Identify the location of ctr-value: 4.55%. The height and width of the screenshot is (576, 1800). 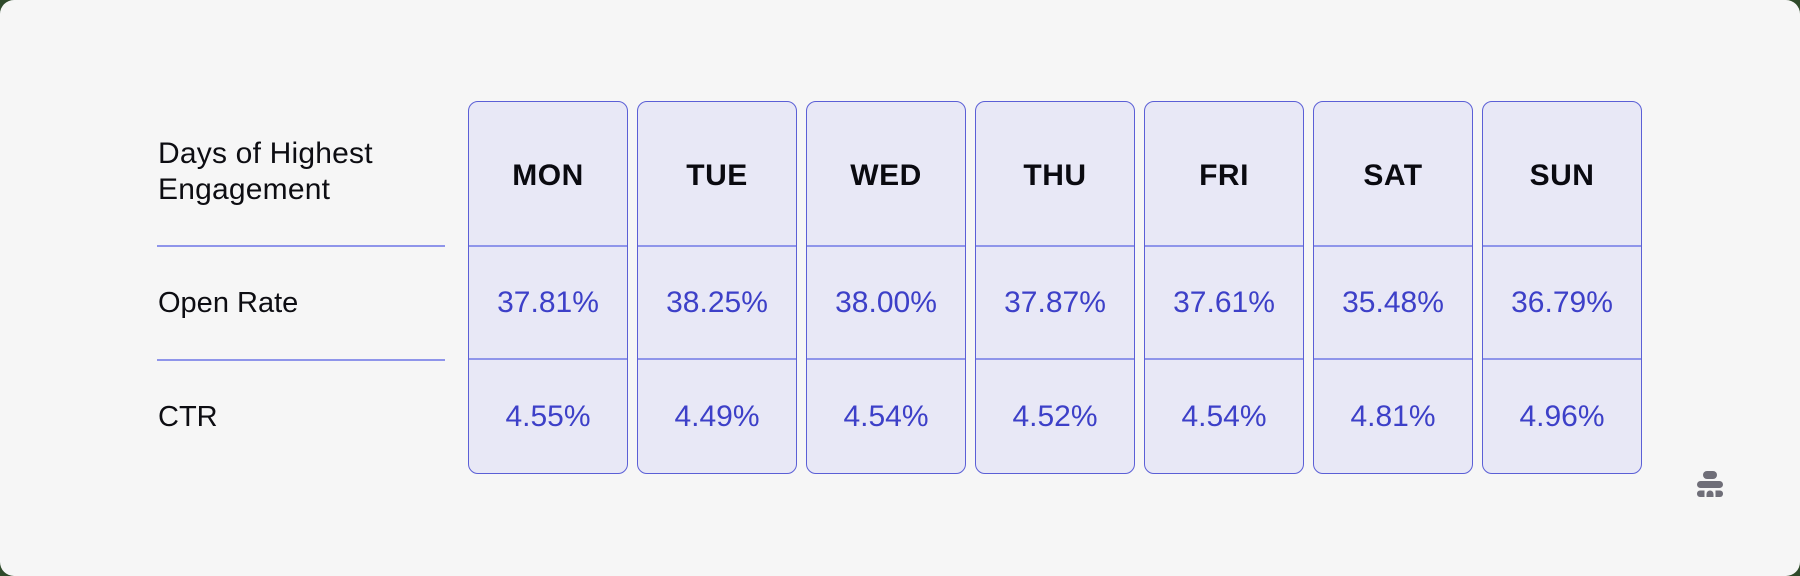
(548, 416).